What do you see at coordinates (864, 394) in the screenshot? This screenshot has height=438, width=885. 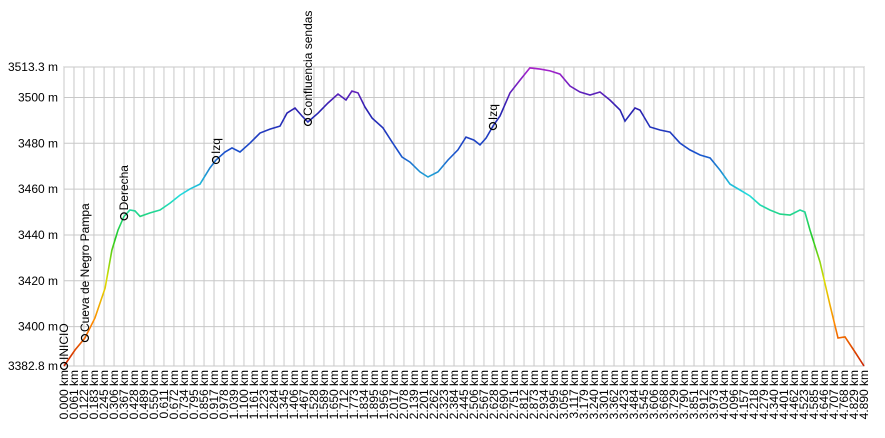 I see `x-tick-label: 4.890 km` at bounding box center [864, 394].